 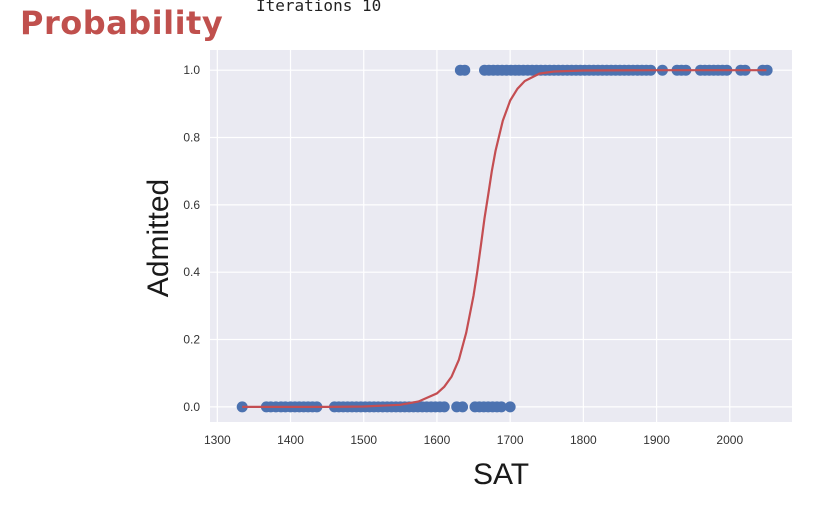 What do you see at coordinates (319, 7) in the screenshot?
I see `console-output-text: Iterations 10` at bounding box center [319, 7].